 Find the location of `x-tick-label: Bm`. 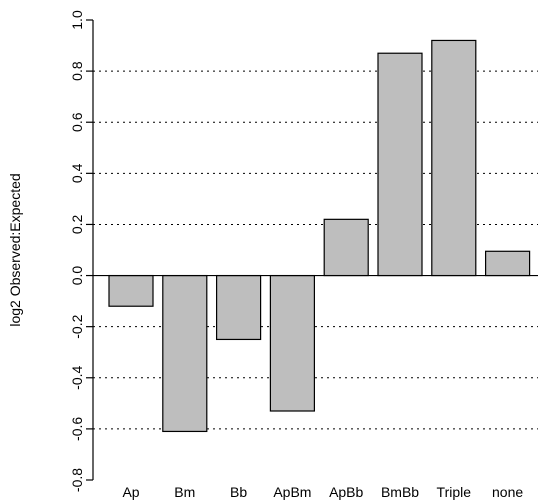

x-tick-label: Bm is located at coordinates (184, 492).